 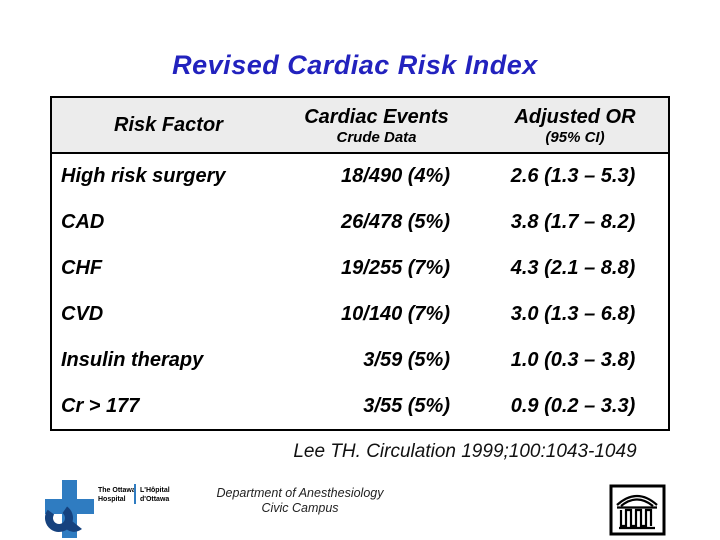 I want to click on column-header-cardiac-events: Cardiac Events Crude Data, so click(x=376, y=125).